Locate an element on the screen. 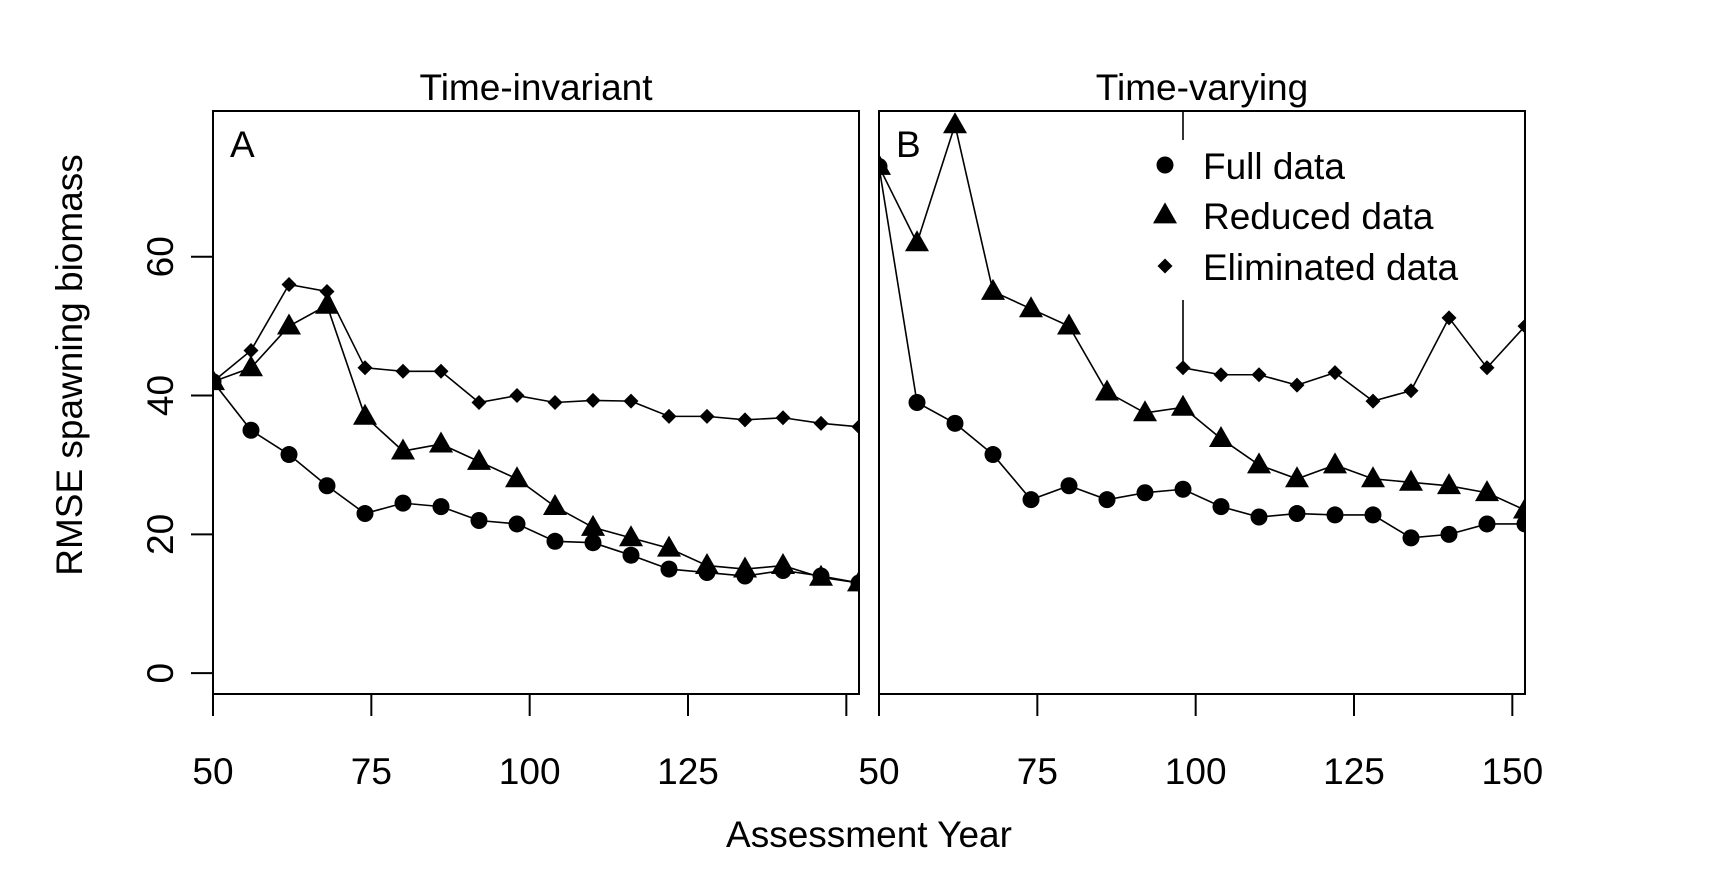 The height and width of the screenshot is (896, 1715). series-line-triangle is located at coordinates (536, 444).